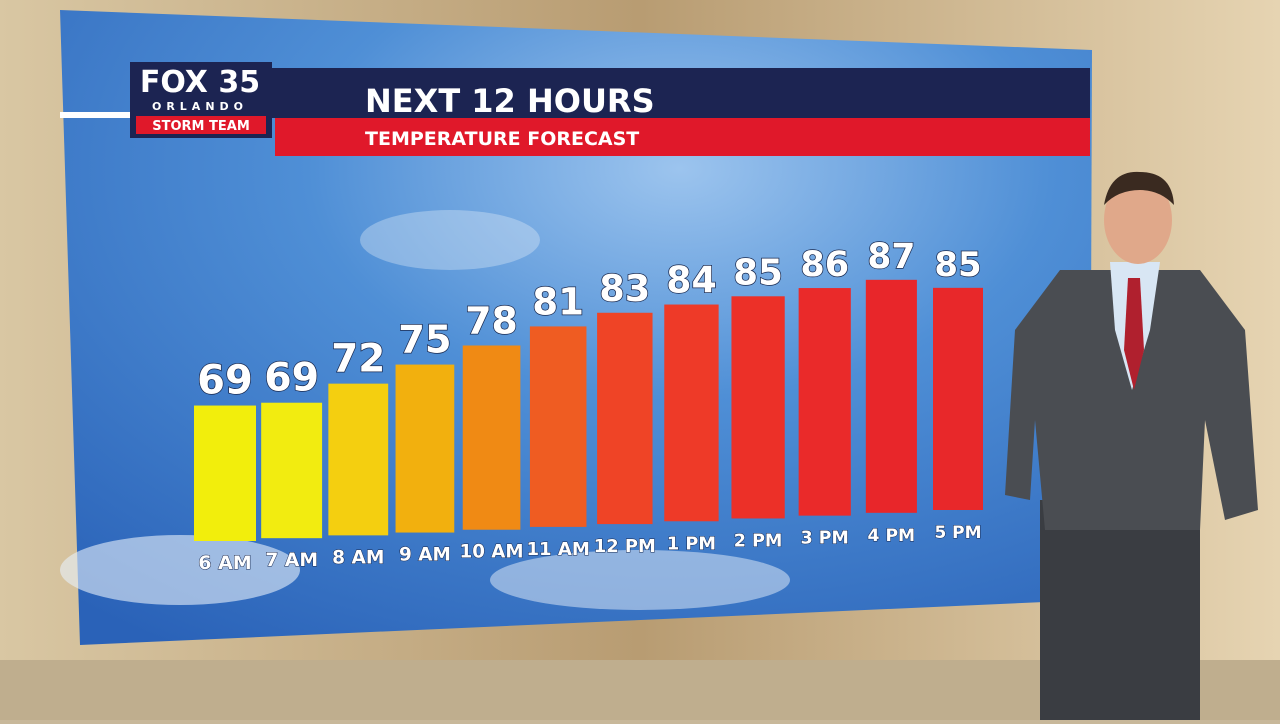  I want to click on chart-subtitle: TEMPERATURE FORECAST, so click(502, 139).